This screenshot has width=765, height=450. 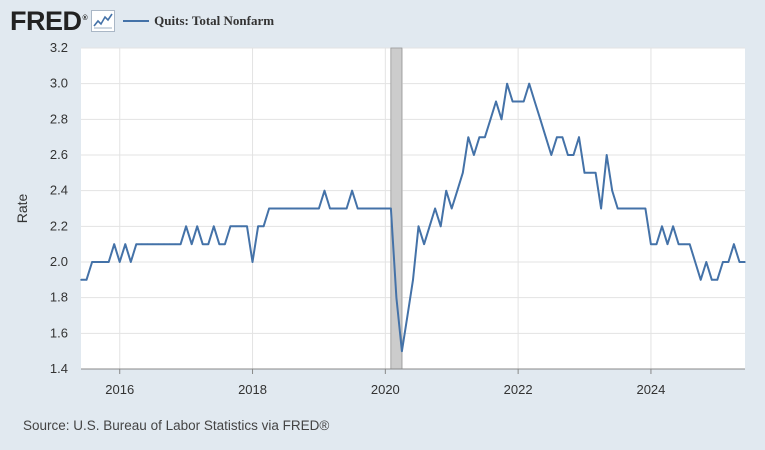 I want to click on y-axis-label: Rate, so click(x=22, y=209).